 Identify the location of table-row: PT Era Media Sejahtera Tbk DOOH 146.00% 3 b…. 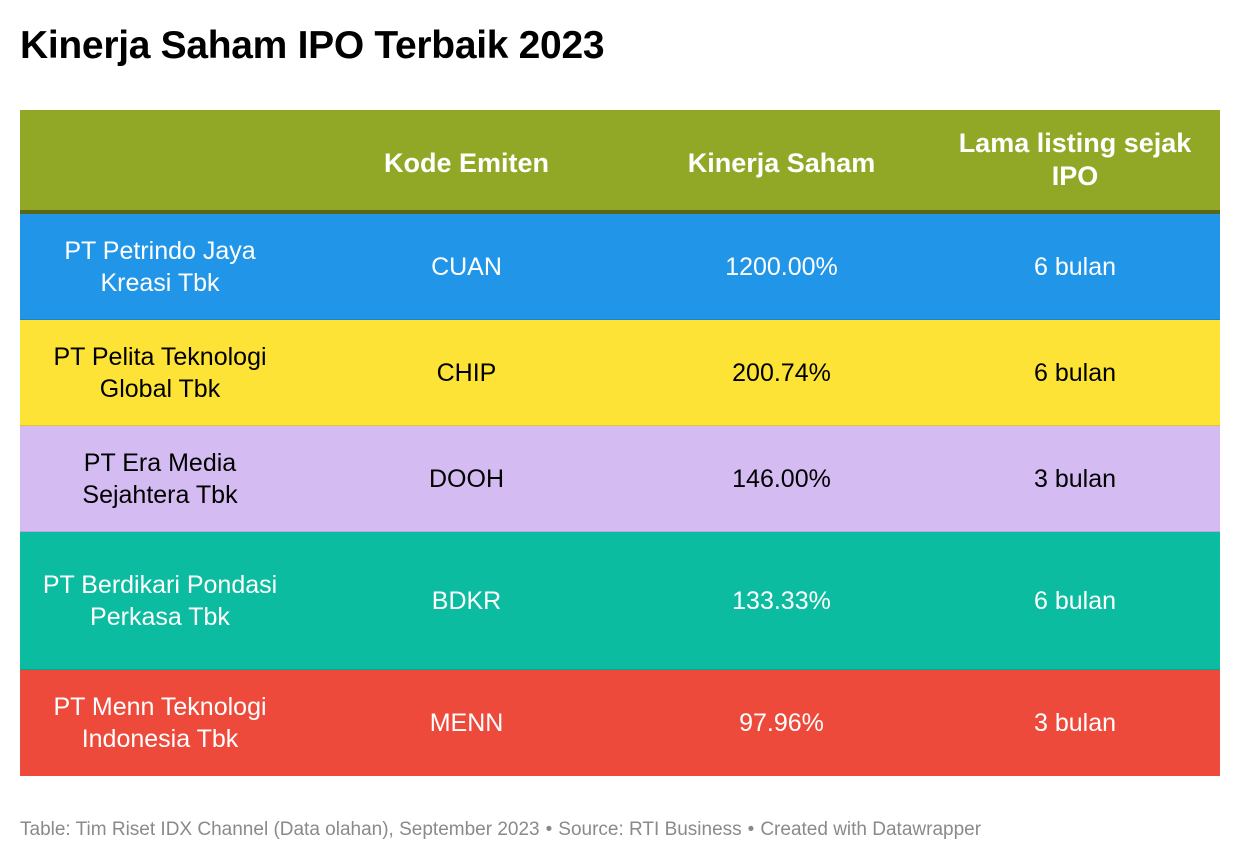
(620, 479).